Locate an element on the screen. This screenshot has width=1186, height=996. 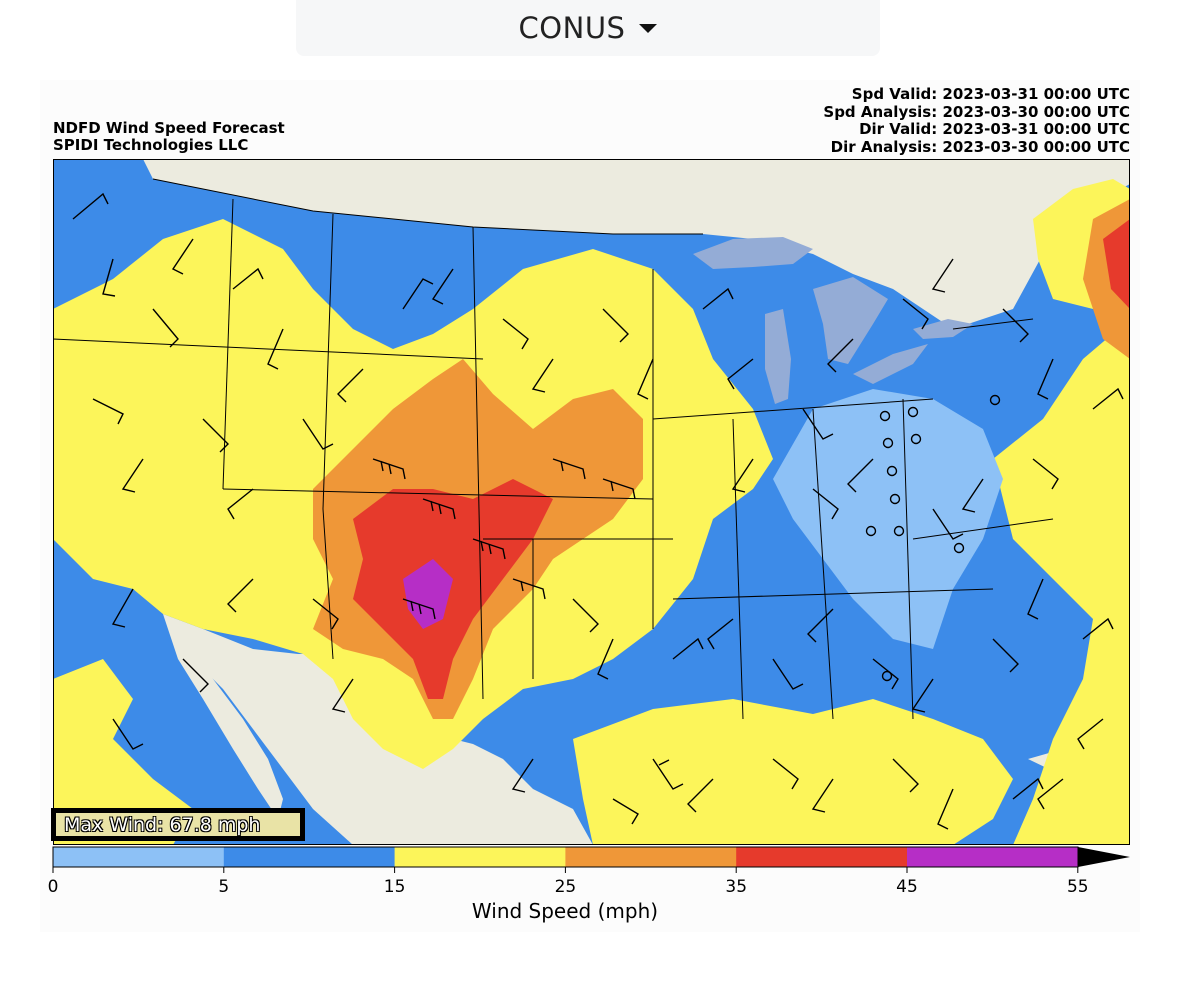
wind-35-45-core is located at coordinates (453, 589).